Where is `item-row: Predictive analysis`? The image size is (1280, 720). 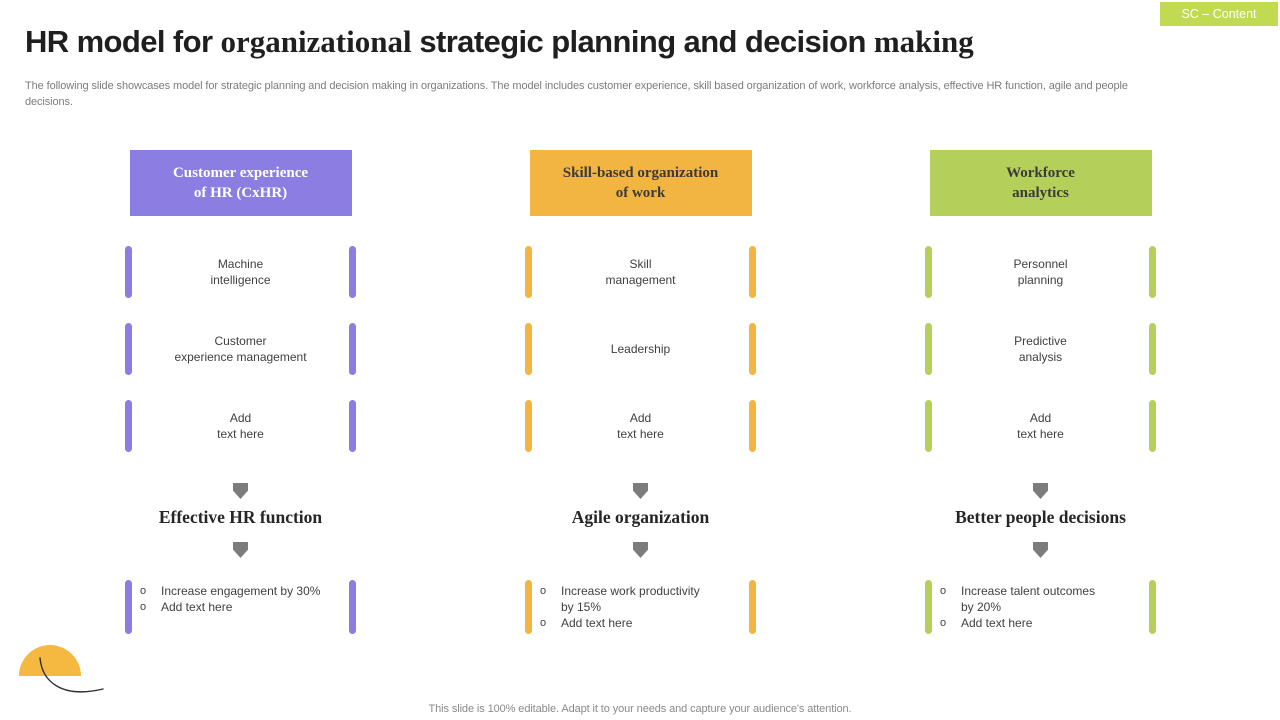
item-row: Predictive analysis is located at coordinates (1040, 349).